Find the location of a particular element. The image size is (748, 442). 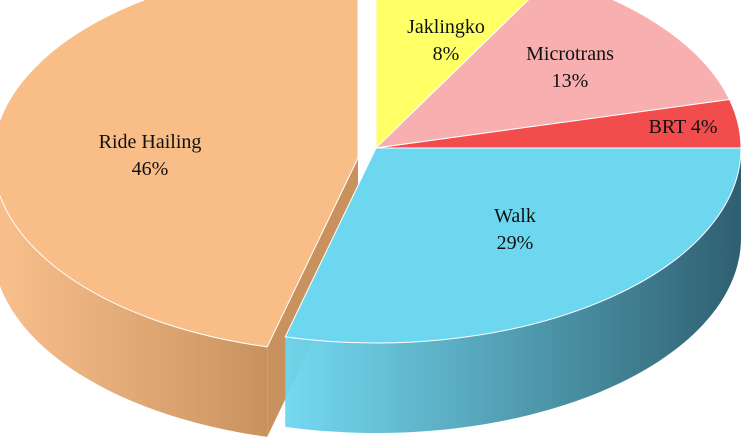

data-label-value-jaklingko: 8% is located at coordinates (446, 54).